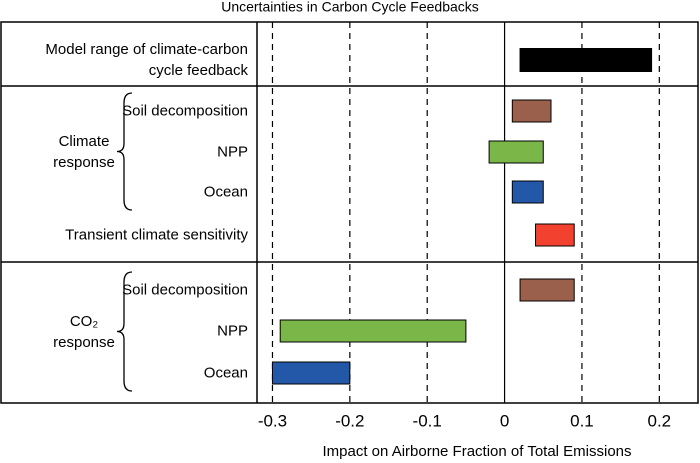  I want to click on group-label: Climate response, so click(84, 151).